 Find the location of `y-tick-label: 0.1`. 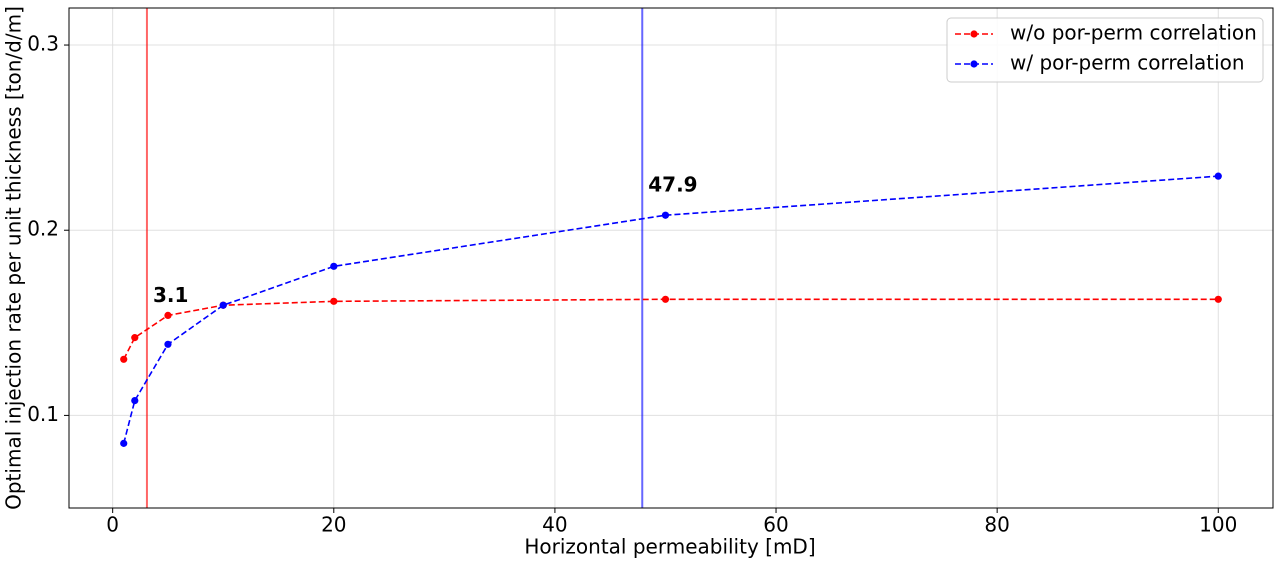

y-tick-label: 0.1 is located at coordinates (43, 414).